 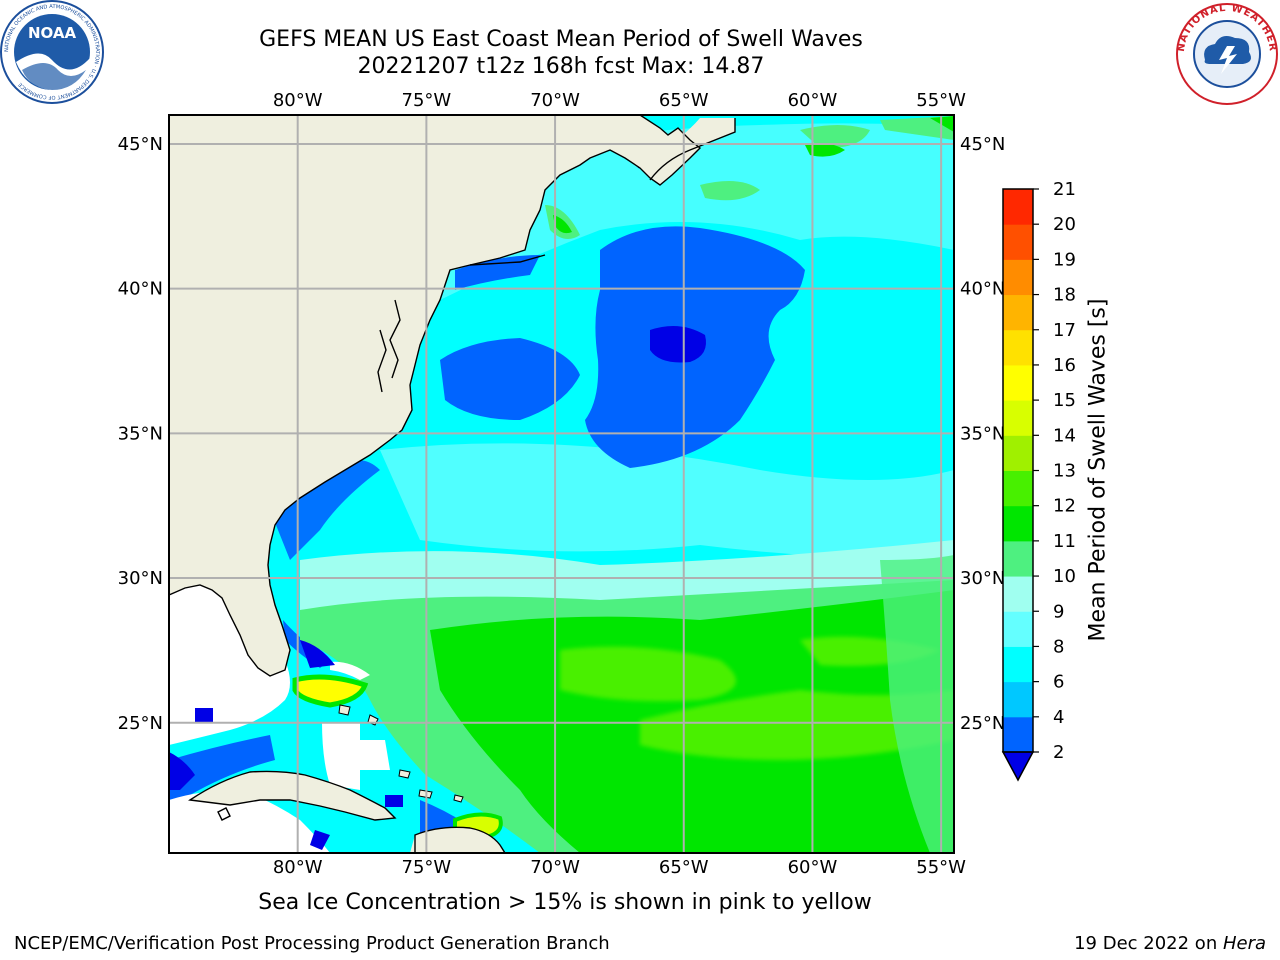 What do you see at coordinates (1058, 682) in the screenshot?
I see `colorbar-tick-label: 6` at bounding box center [1058, 682].